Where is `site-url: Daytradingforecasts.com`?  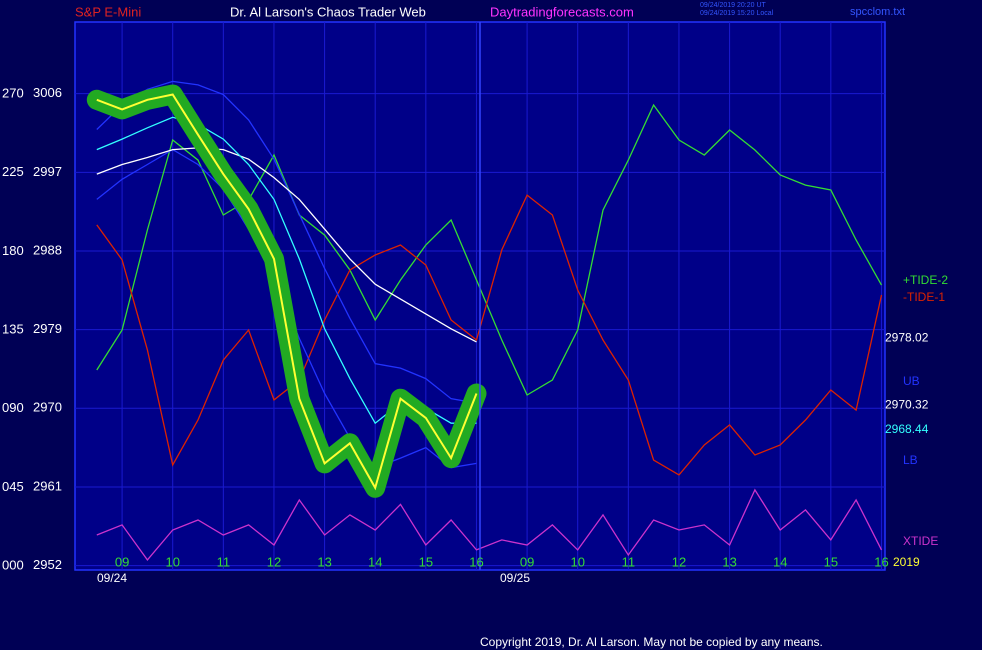
site-url: Daytradingforecasts.com is located at coordinates (562, 11).